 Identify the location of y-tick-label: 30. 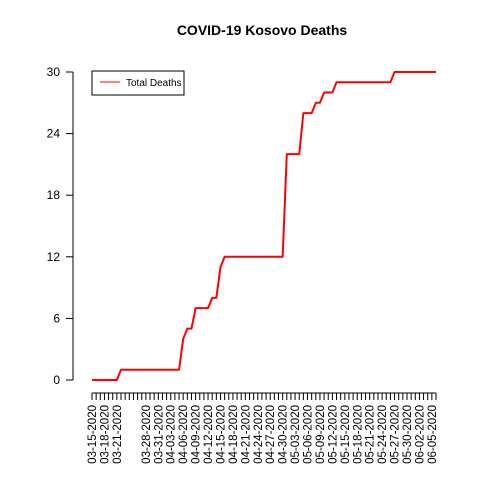
(54, 72).